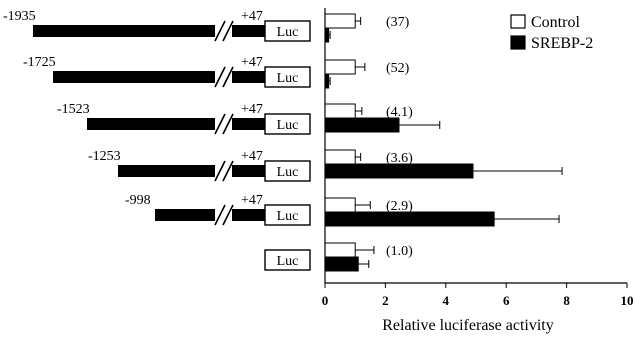 This screenshot has width=635, height=340. What do you see at coordinates (39, 62) in the screenshot?
I see `start-position-label: -1725` at bounding box center [39, 62].